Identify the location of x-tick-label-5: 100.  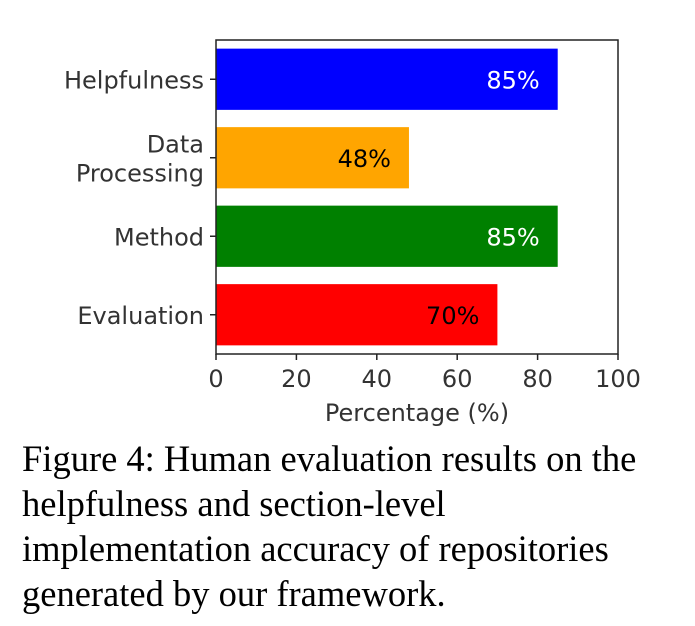
(618, 379).